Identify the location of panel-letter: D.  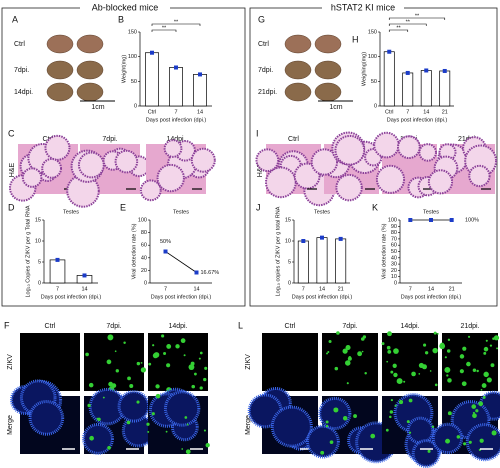
(11, 207).